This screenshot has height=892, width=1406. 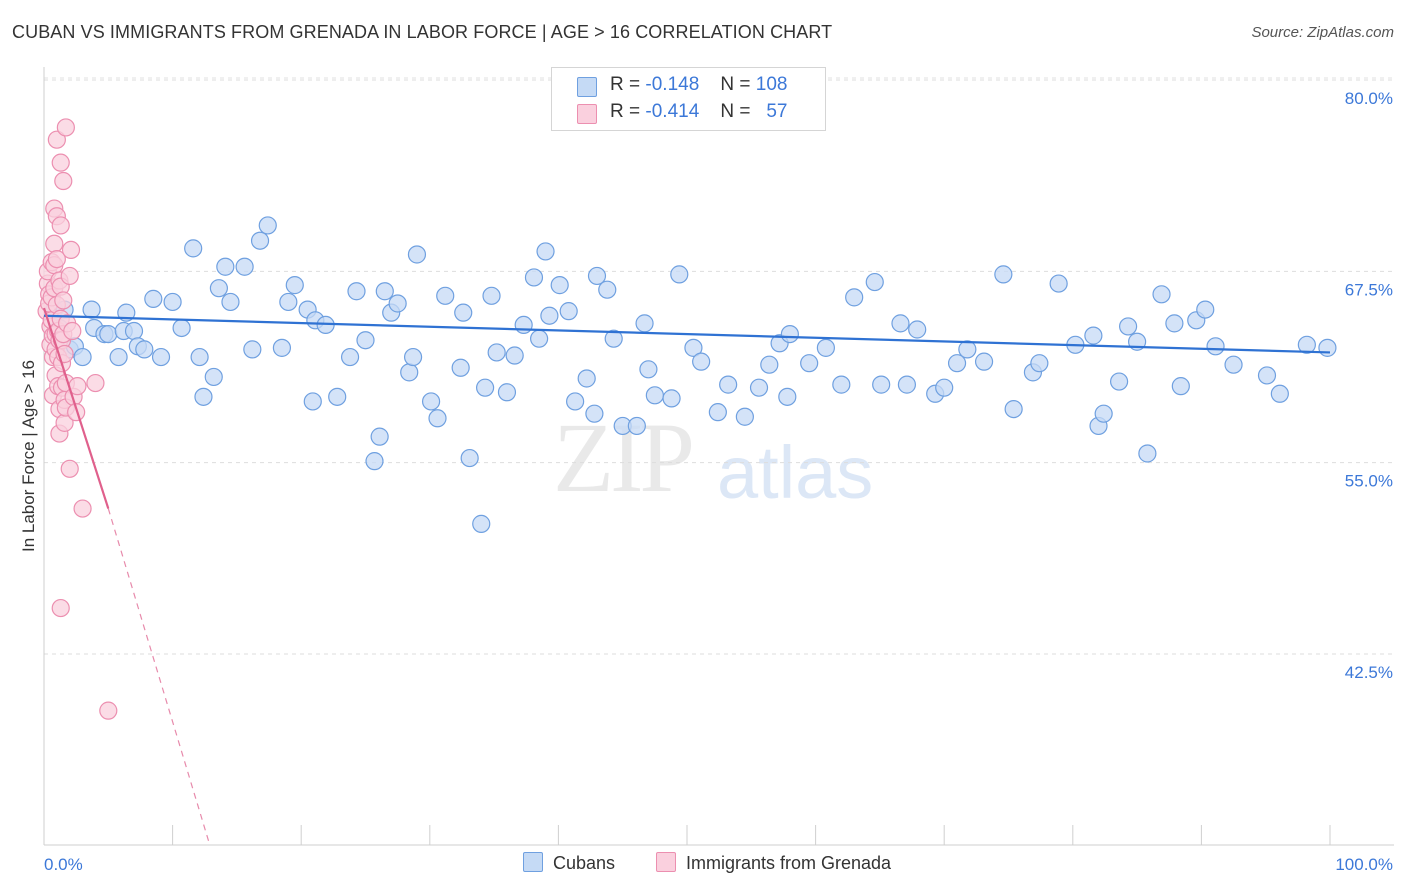 What do you see at coordinates (666, 862) in the screenshot?
I see `bottom-legend-swatch-grenada` at bounding box center [666, 862].